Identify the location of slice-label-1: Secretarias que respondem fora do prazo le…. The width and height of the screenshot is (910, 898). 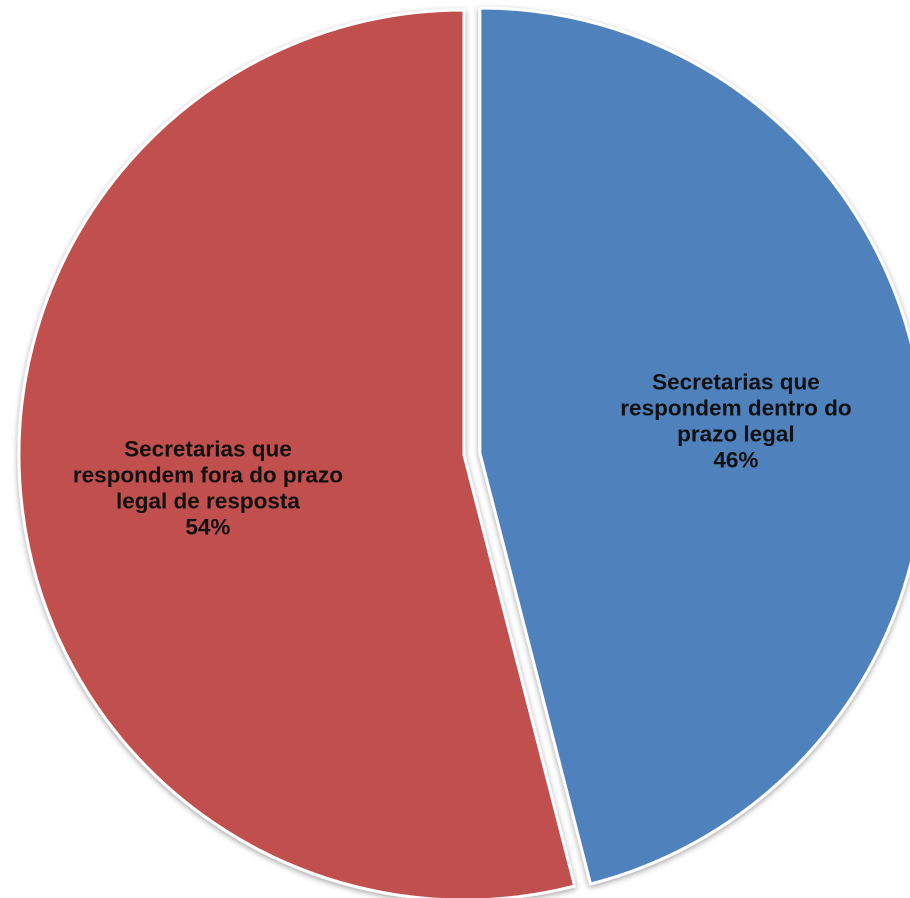
(208, 487).